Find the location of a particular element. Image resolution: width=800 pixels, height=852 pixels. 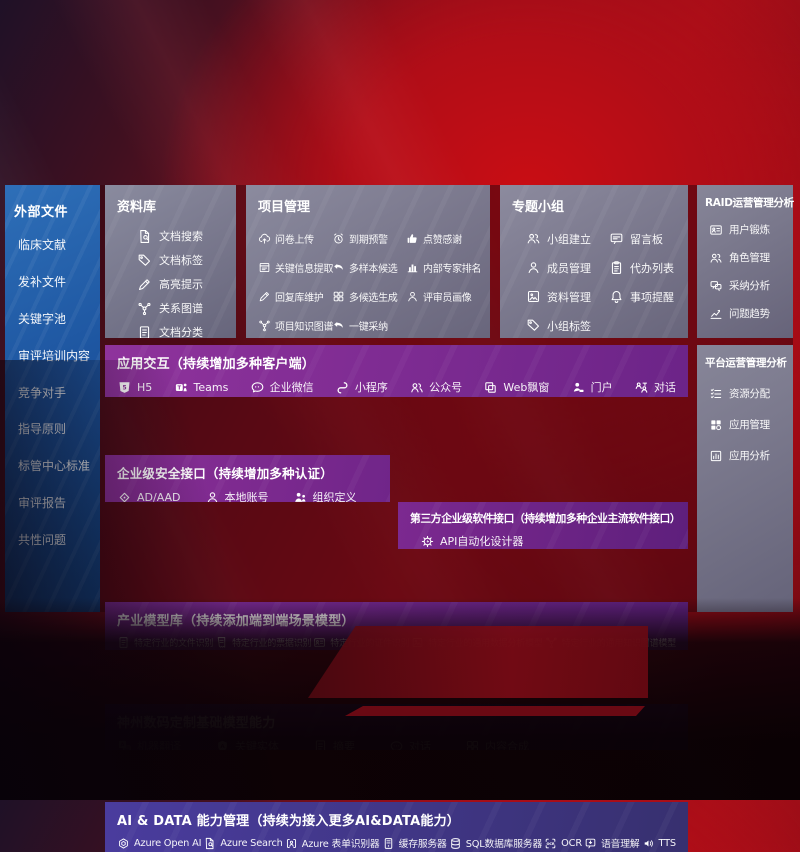

capability-item-0: A 机器翻译 is located at coordinates (149, 744).